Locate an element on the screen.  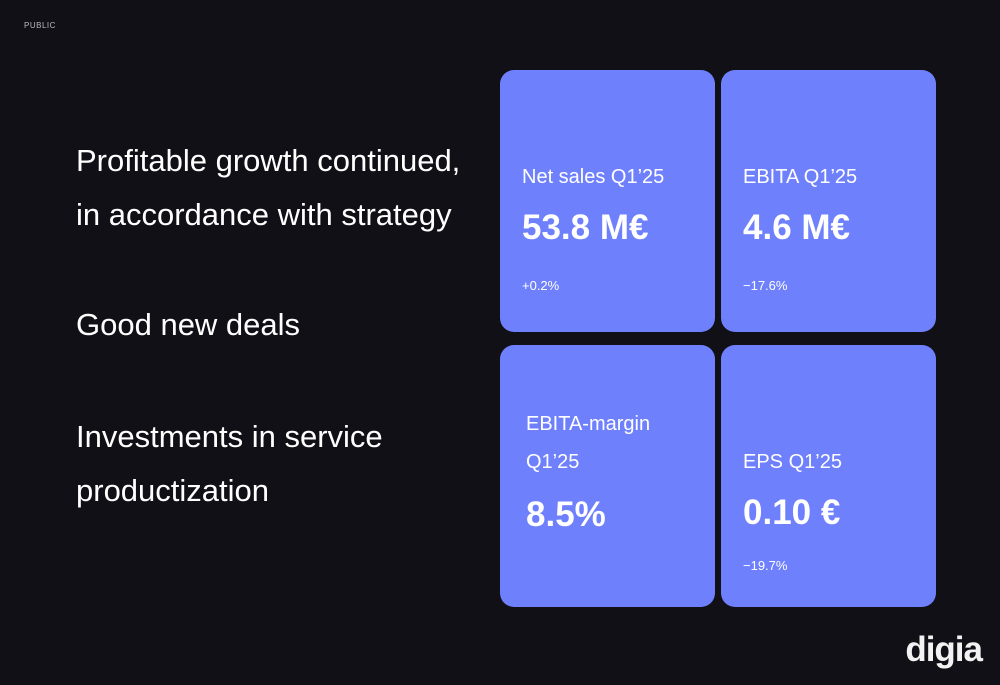
highlight-new-deals: Good new deals is located at coordinates (188, 324).